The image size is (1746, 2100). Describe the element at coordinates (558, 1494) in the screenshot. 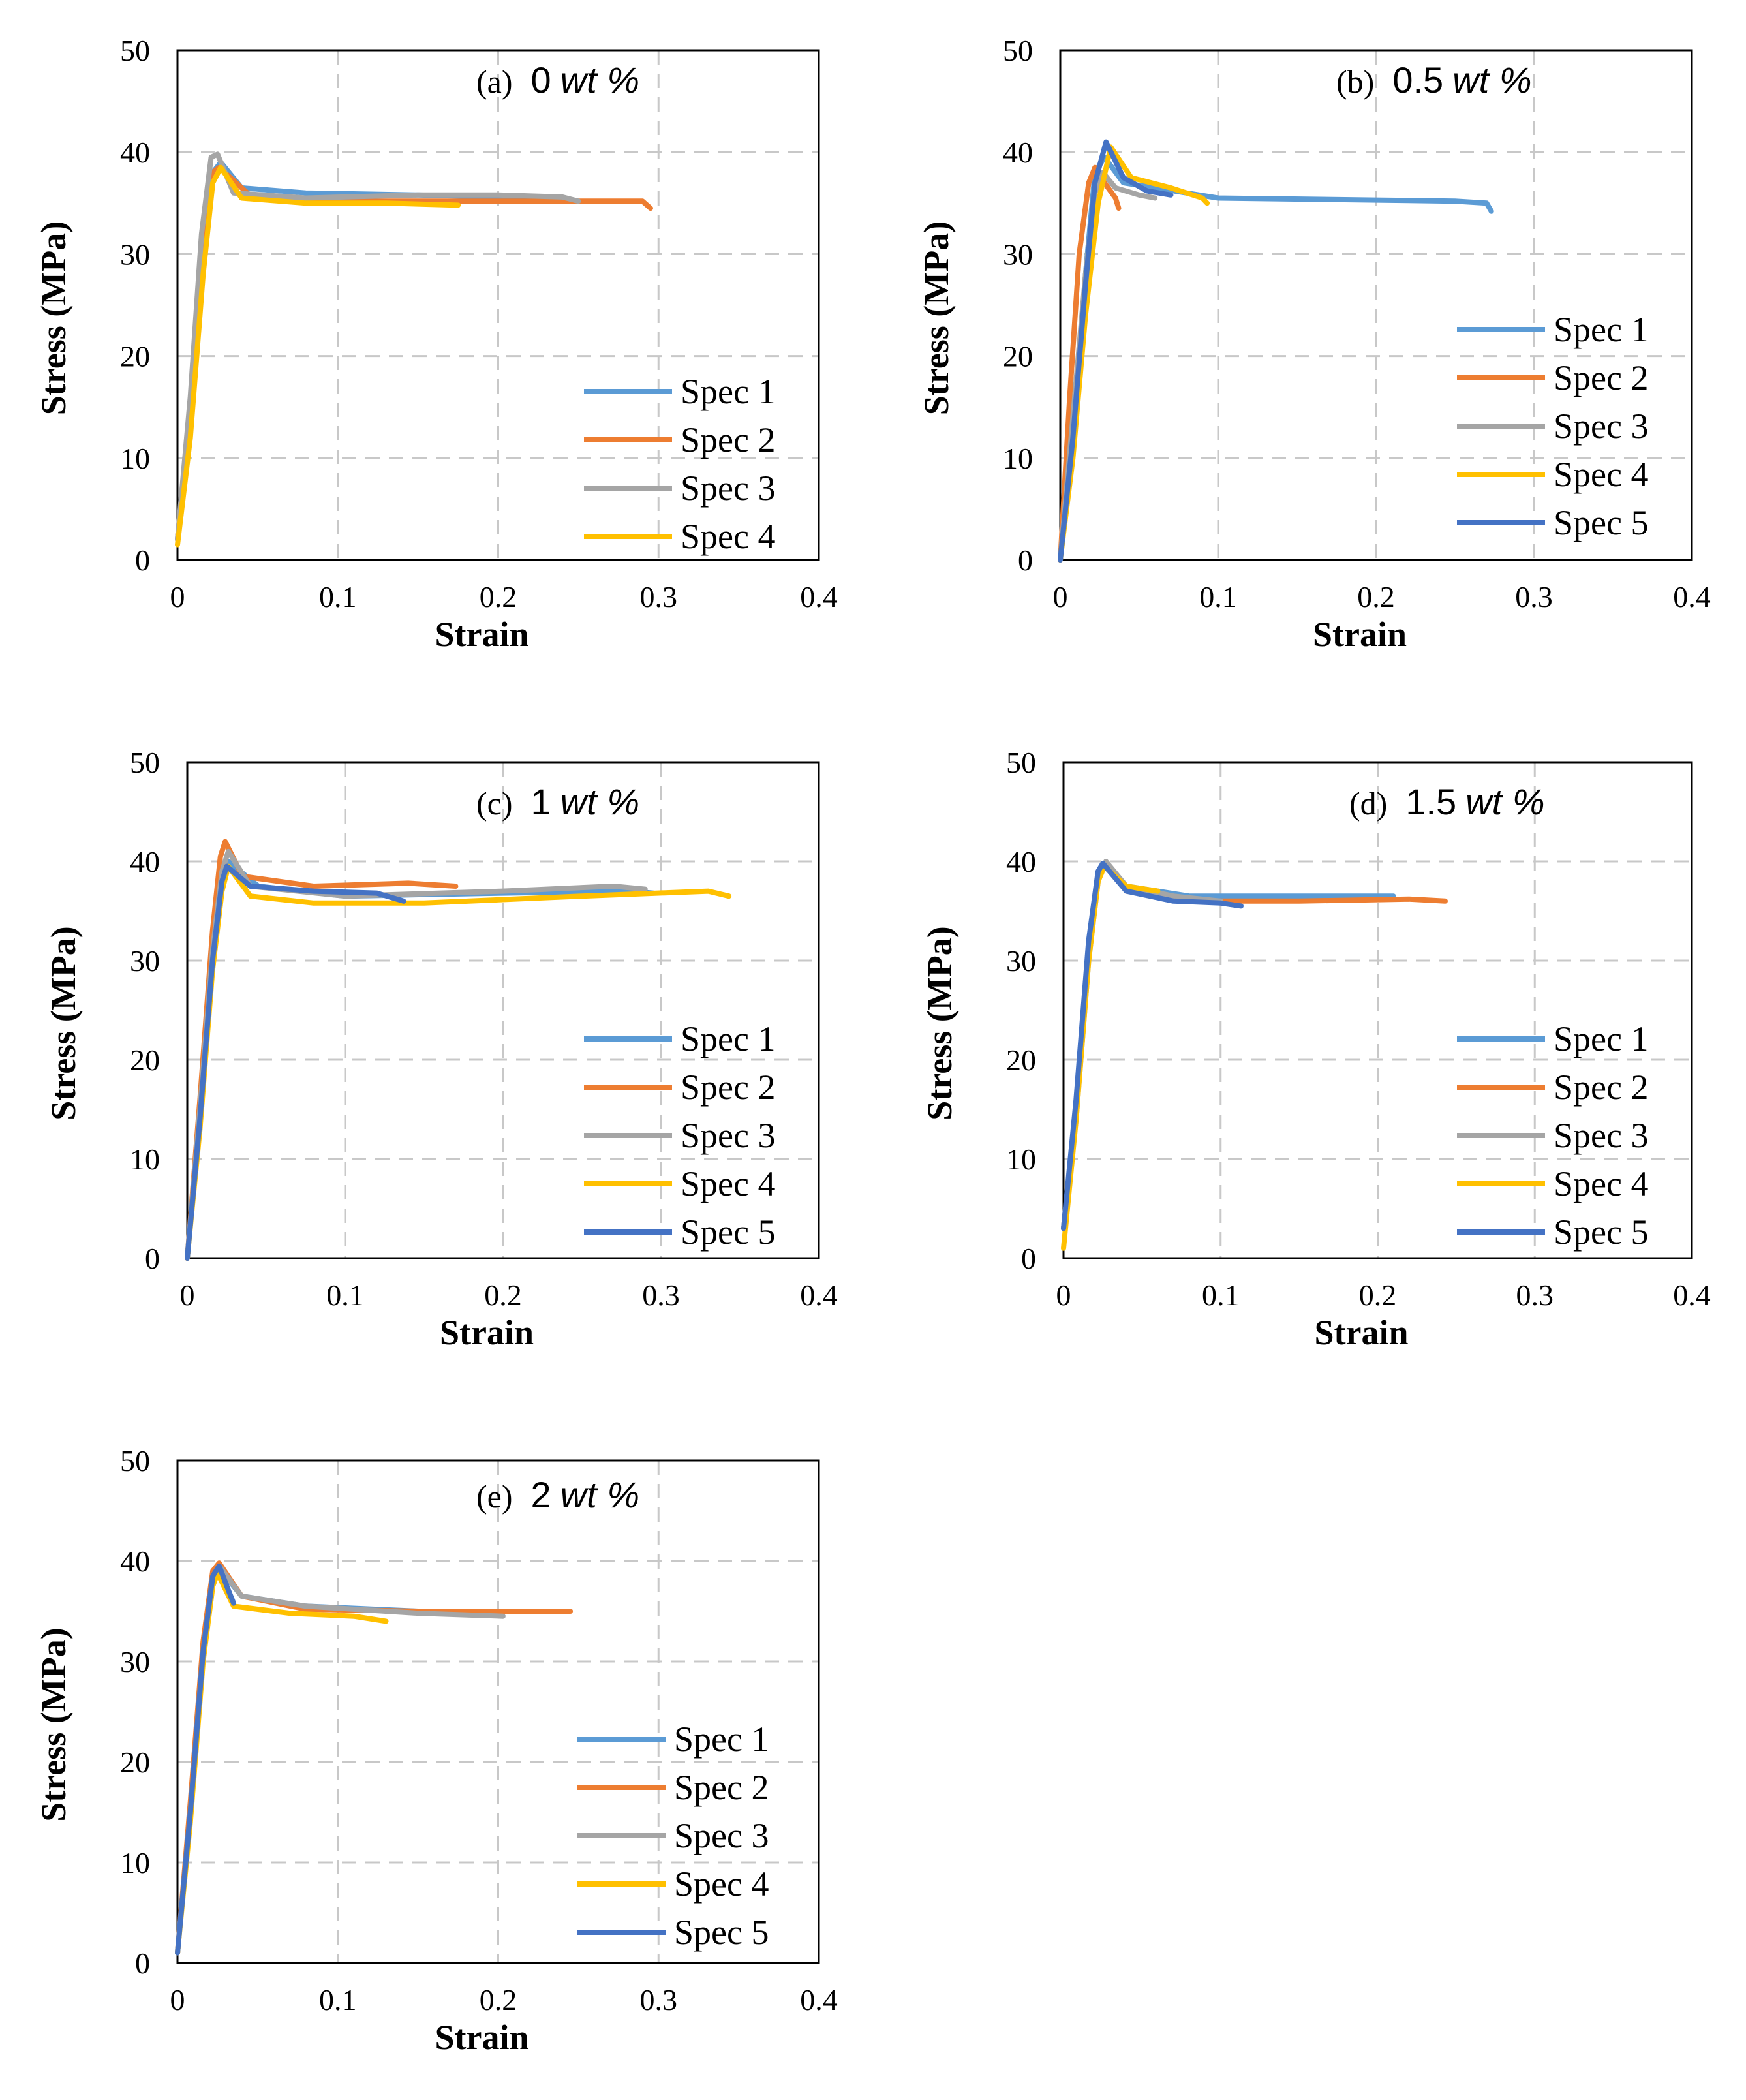

I see `panel-title: (e) 2 wt %` at that location.